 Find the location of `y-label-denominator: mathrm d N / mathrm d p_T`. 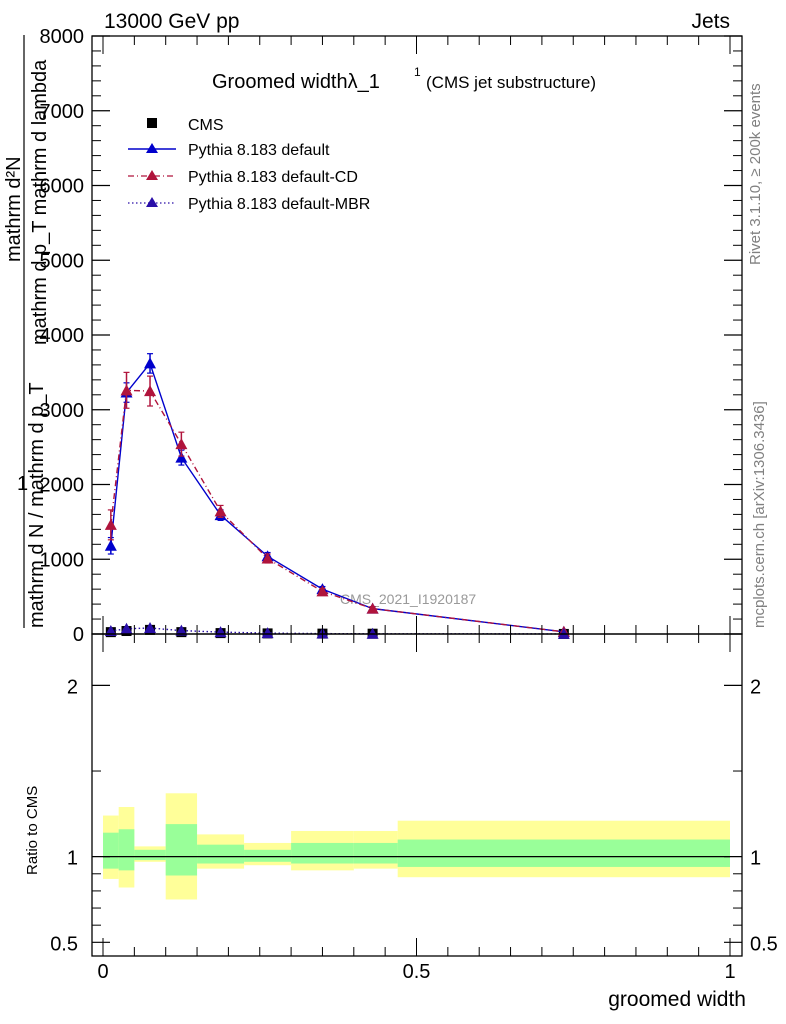

y-label-denominator: mathrm d N / mathrm d p_T is located at coordinates (37, 505).